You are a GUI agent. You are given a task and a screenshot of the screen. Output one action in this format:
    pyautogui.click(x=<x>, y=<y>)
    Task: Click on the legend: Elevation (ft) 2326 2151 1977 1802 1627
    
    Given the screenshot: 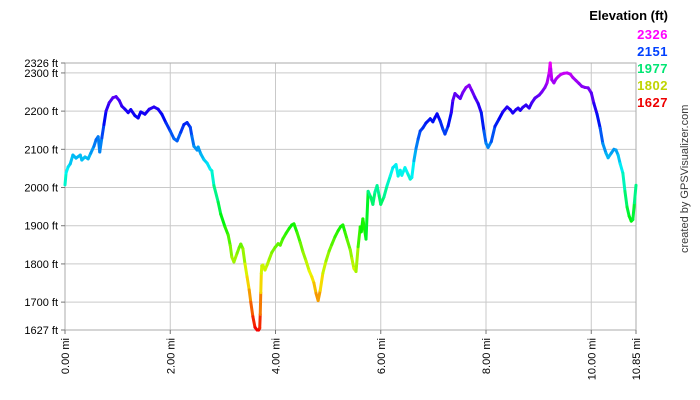 What is the action you would take?
    pyautogui.click(x=628, y=59)
    